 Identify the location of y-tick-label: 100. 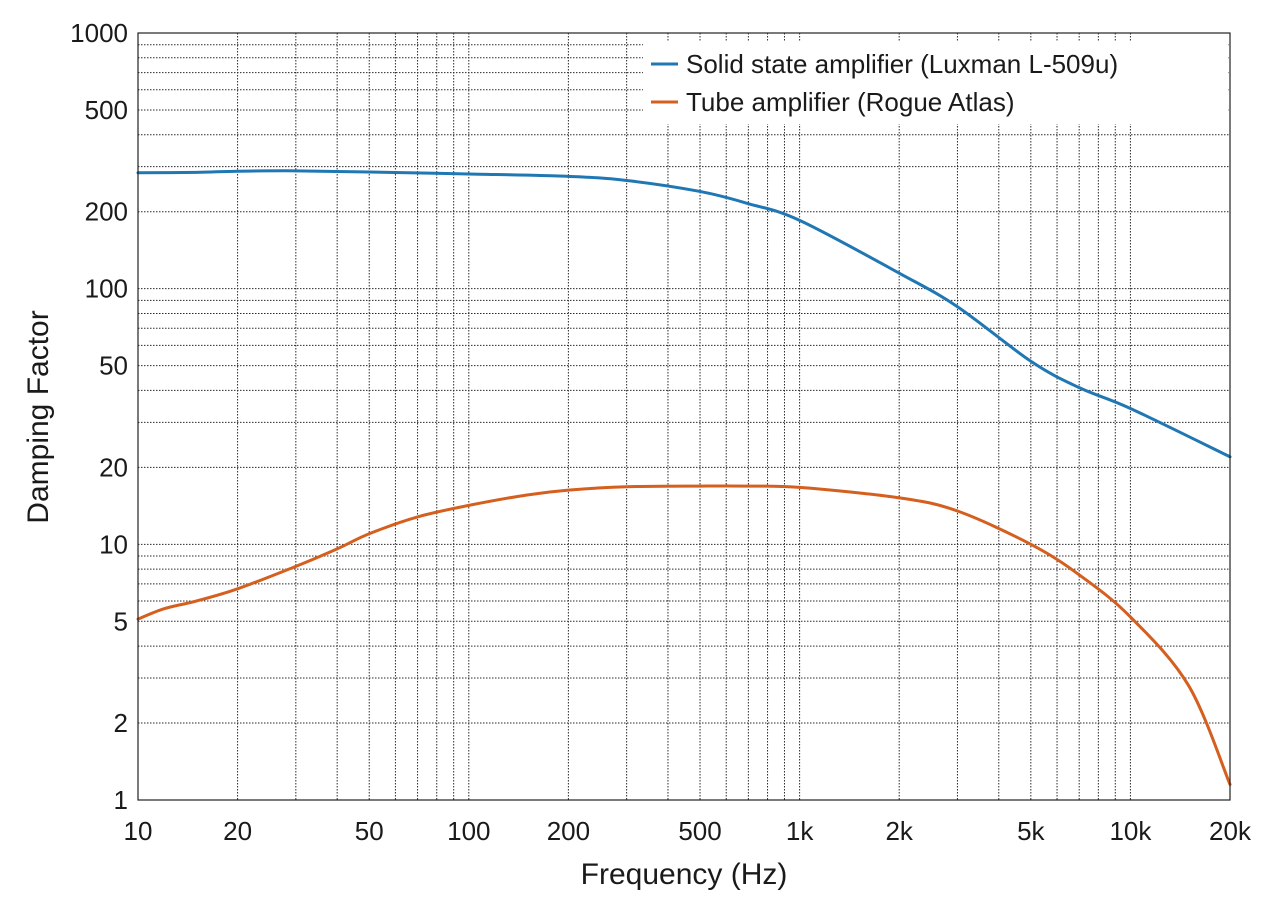
(106, 289).